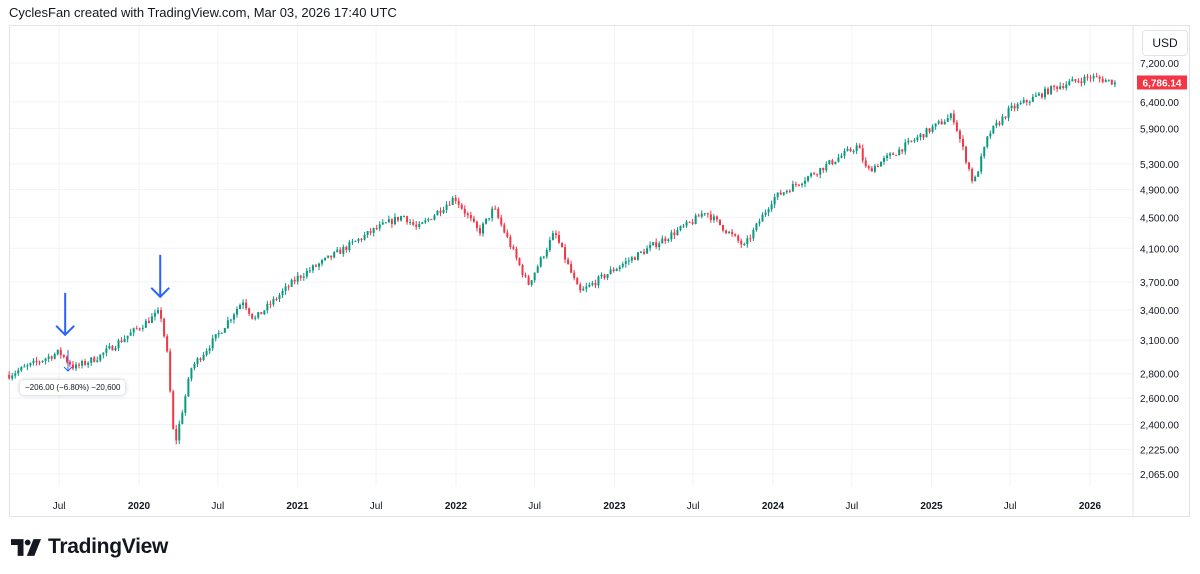  I want to click on logo-text: TradingView, so click(108, 546).